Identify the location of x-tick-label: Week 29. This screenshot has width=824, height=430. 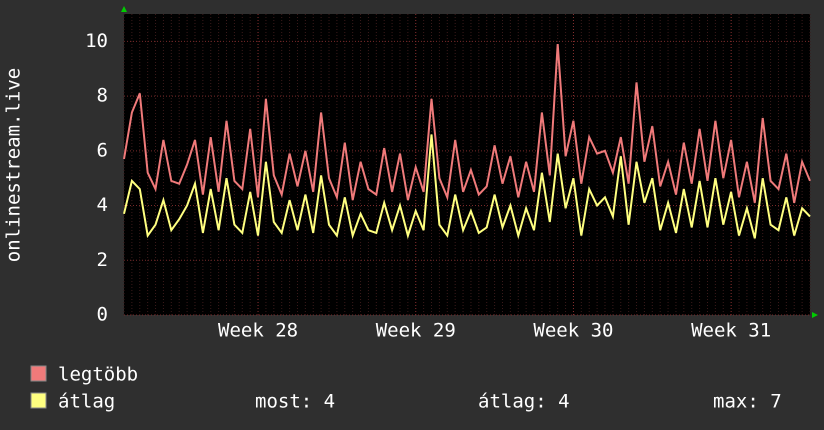
(416, 331).